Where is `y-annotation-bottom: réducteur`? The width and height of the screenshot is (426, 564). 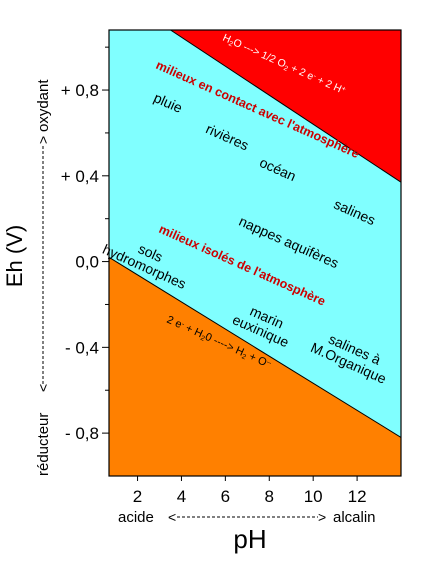 y-annotation-bottom: réducteur is located at coordinates (43, 444).